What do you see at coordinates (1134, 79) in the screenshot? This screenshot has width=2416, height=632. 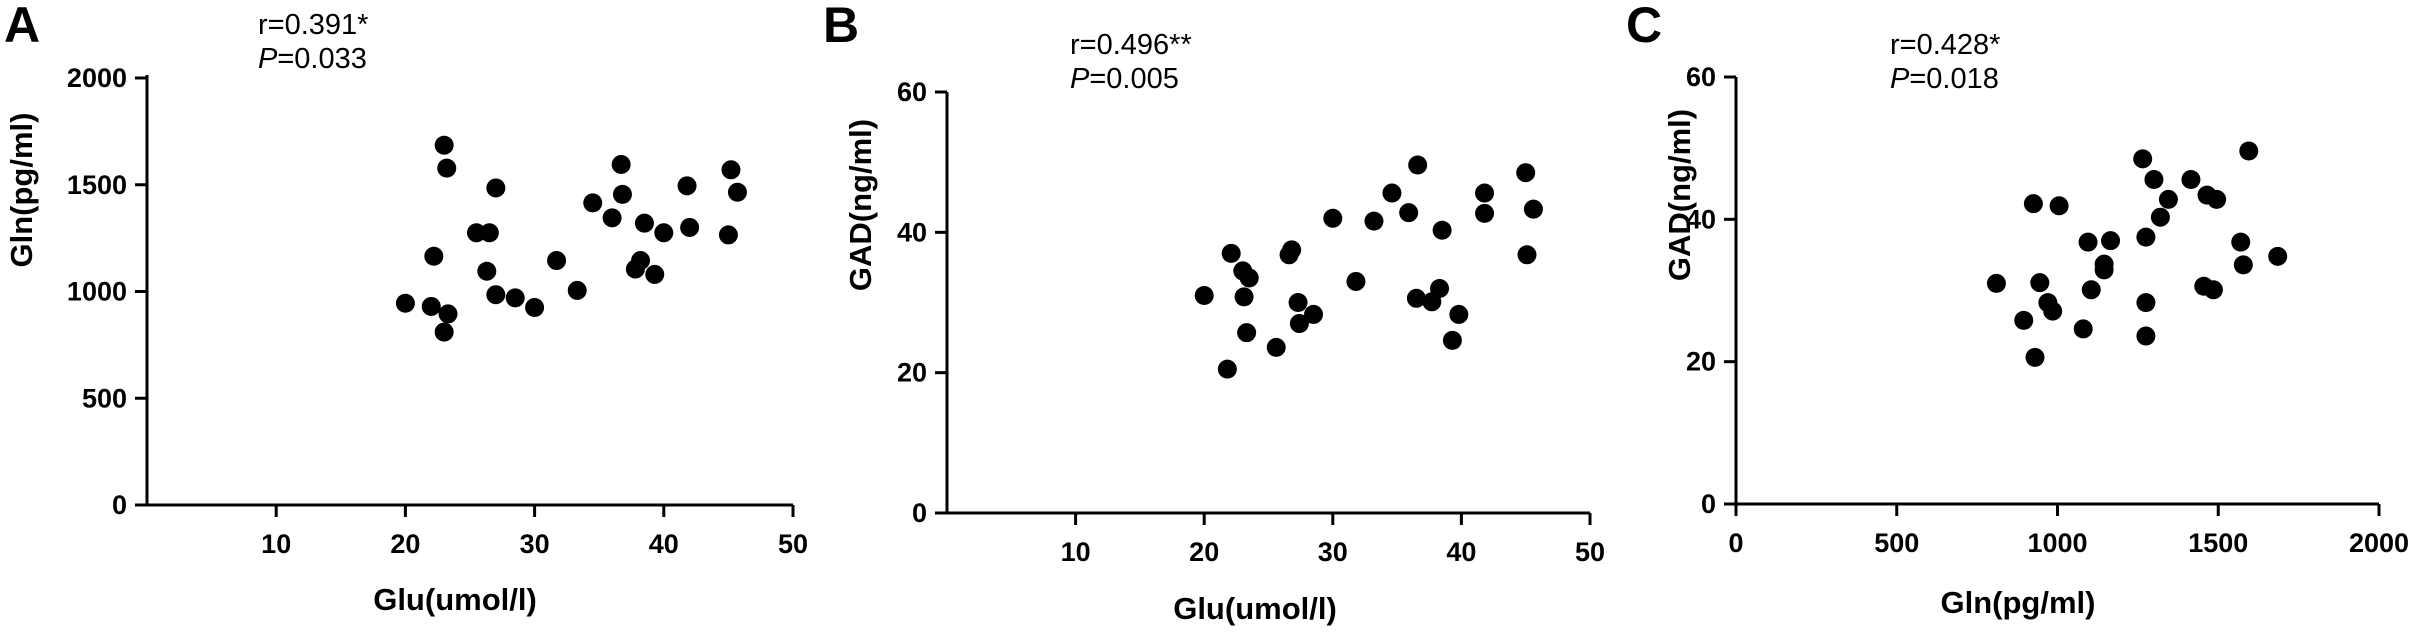 I see `p-number-b: =0.005` at bounding box center [1134, 79].